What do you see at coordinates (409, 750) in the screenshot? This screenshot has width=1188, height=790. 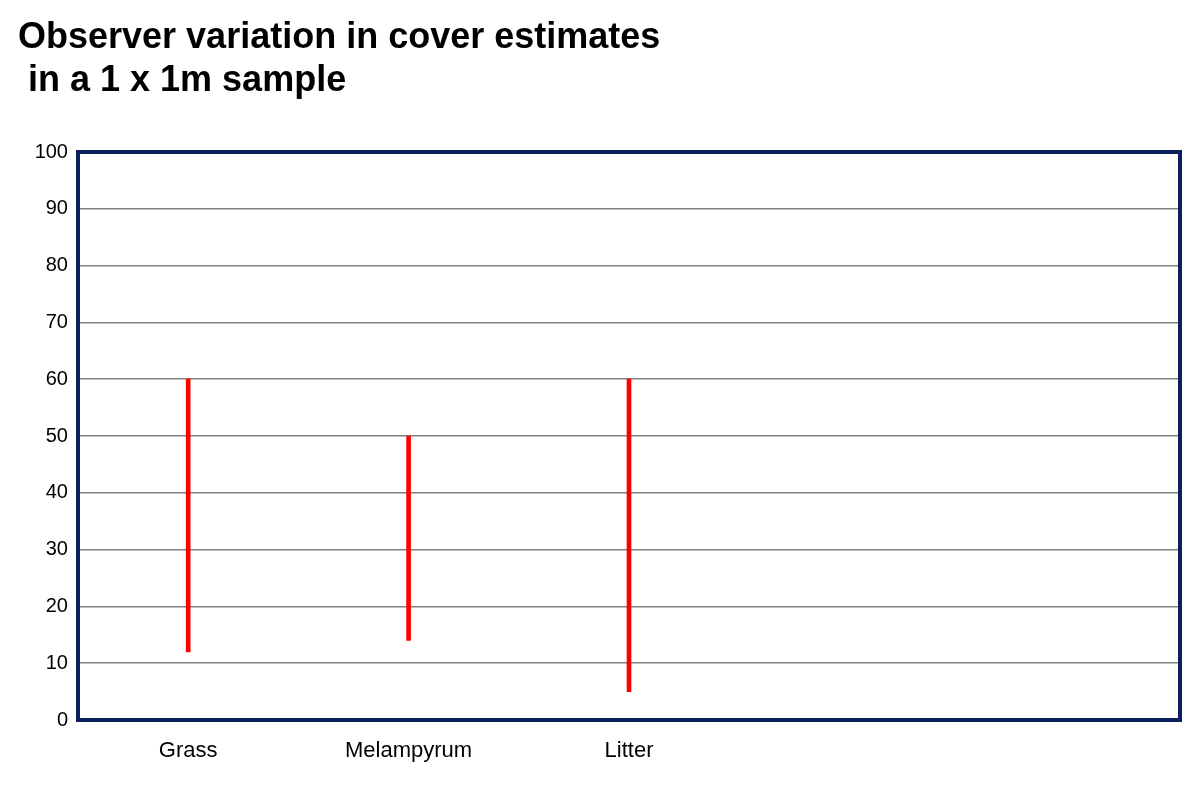 I see `x-tick-label: Melampyrum` at bounding box center [409, 750].